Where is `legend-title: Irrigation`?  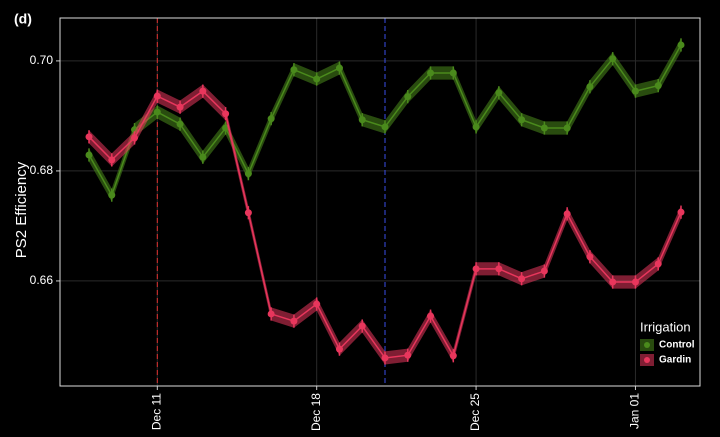
legend-title: Irrigation is located at coordinates (665, 326).